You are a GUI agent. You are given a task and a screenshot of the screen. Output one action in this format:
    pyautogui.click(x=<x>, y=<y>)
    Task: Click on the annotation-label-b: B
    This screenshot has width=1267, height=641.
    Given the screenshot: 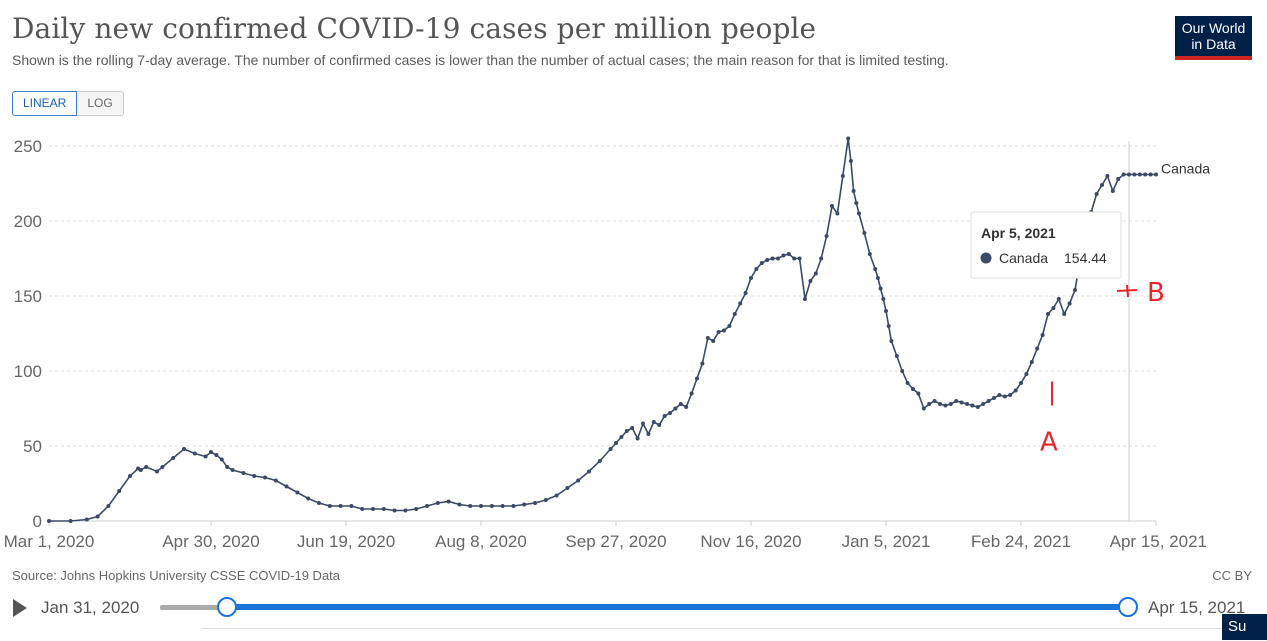 What is the action you would take?
    pyautogui.click(x=1156, y=293)
    